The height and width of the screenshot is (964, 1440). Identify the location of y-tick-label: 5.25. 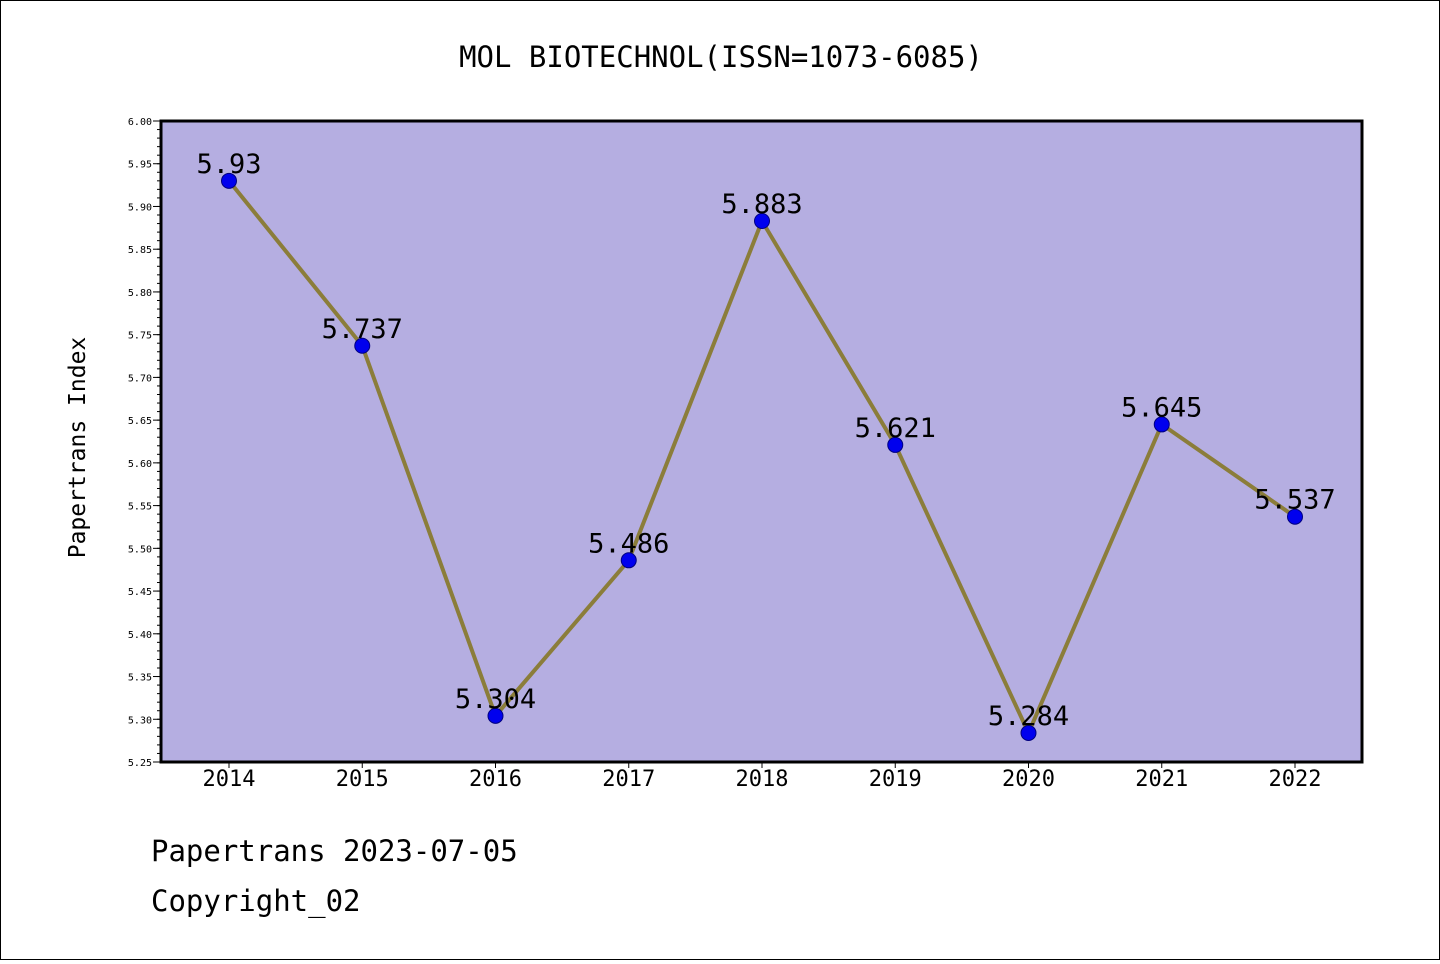
(140, 763).